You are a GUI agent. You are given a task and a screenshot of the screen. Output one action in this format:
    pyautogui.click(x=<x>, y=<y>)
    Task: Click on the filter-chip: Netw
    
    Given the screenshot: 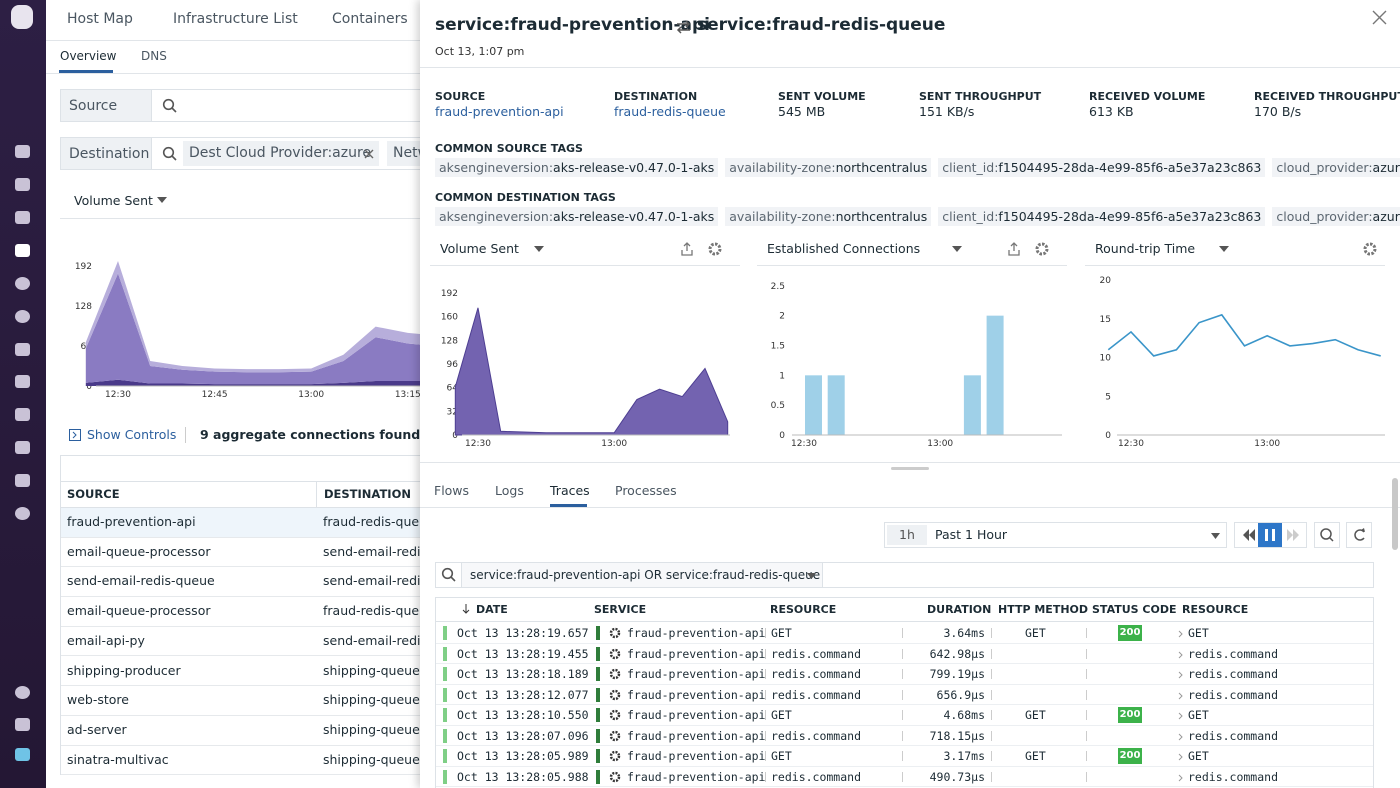 What is the action you would take?
    pyautogui.click(x=403, y=153)
    